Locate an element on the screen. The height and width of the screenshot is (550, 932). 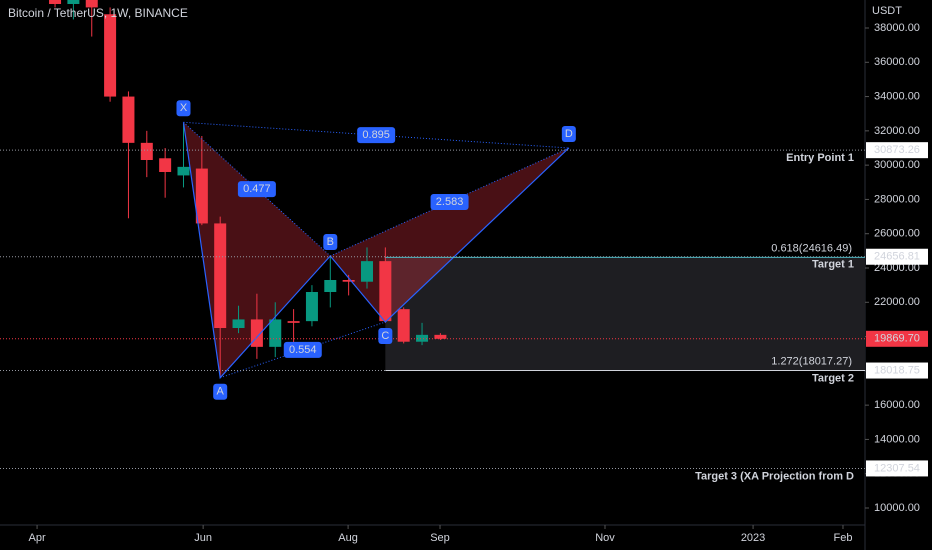
ratio-label: 0.895 is located at coordinates (376, 135).